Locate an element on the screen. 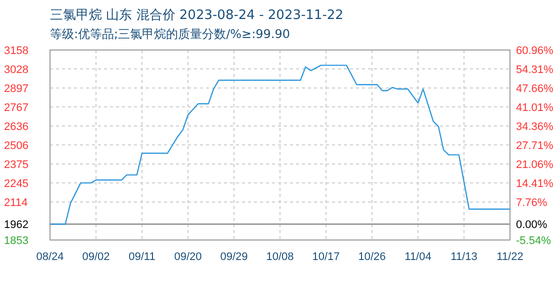 Image resolution: width=560 pixels, height=300 pixels. y2-tick-label: 54.31% is located at coordinates (535, 70).